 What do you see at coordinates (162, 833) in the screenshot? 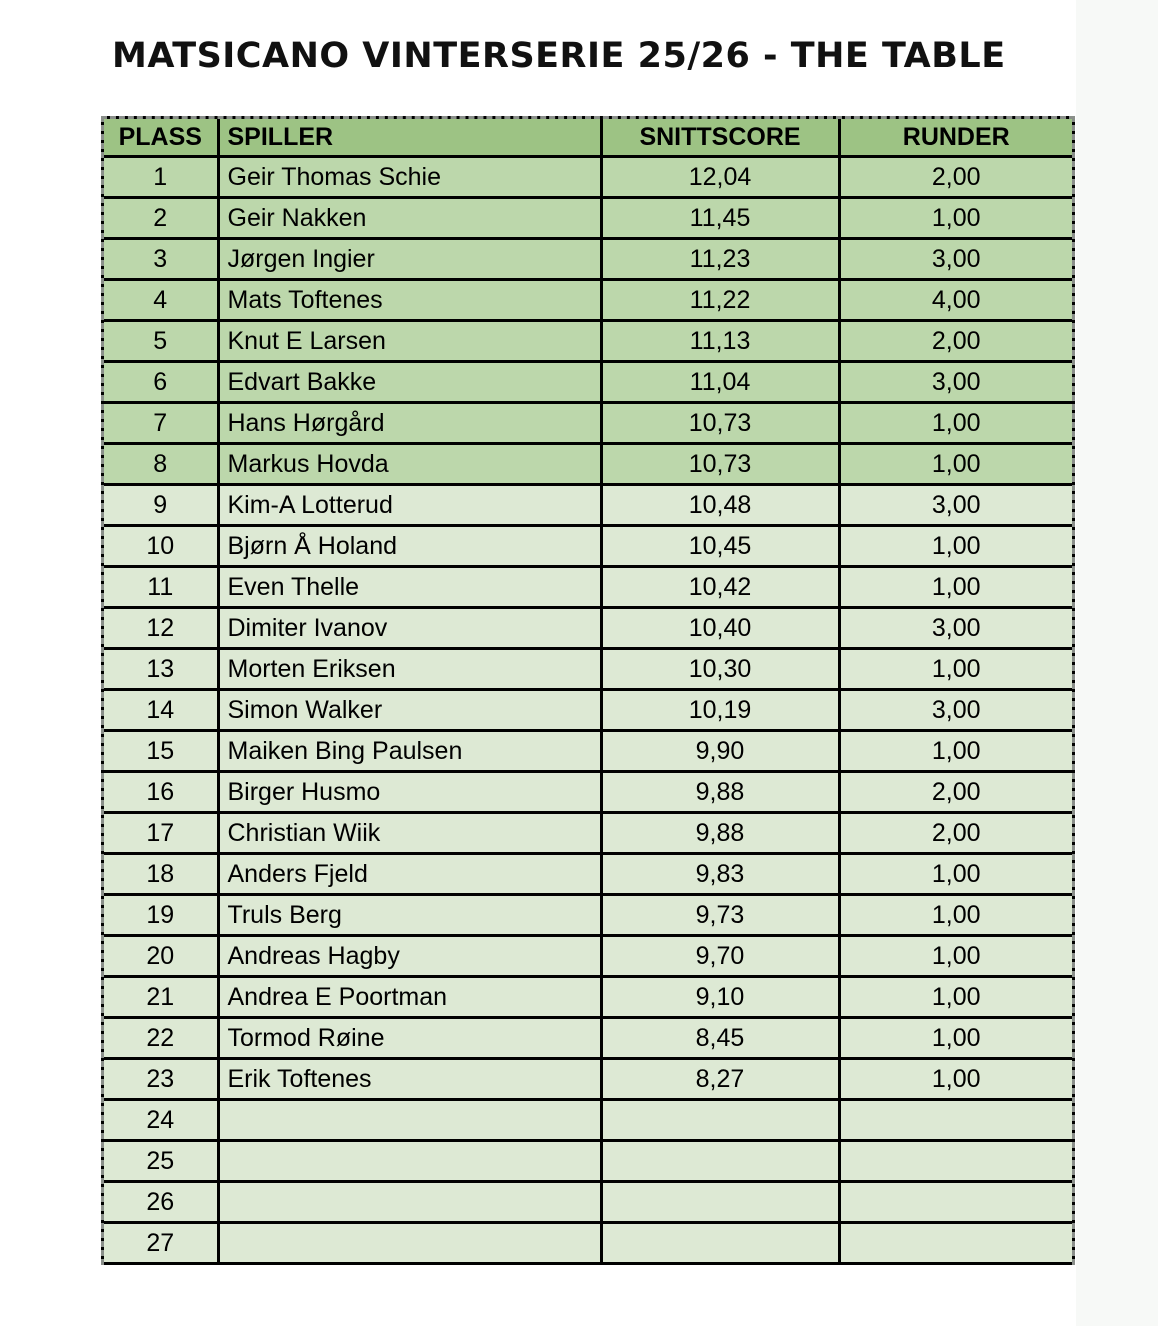
I see `cell-plass: 17` at bounding box center [162, 833].